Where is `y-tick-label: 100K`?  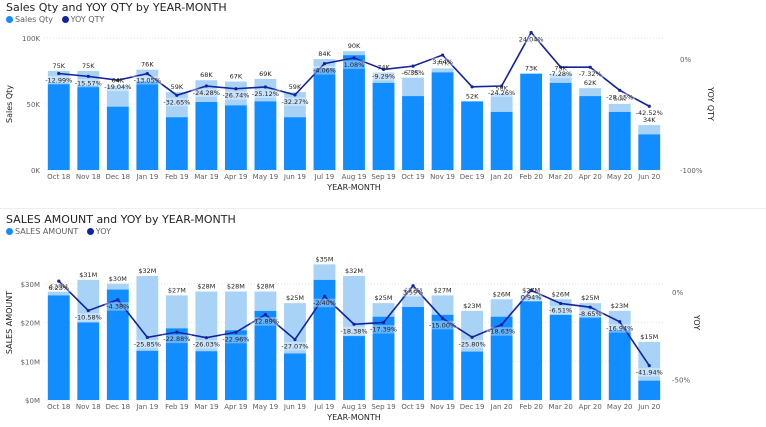
y-tick-label: 100K is located at coordinates (31, 39).